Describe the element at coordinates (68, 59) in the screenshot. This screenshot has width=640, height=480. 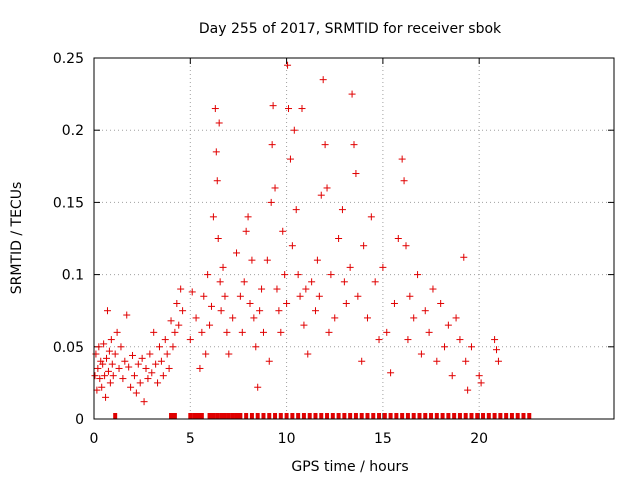
I see `y-tick-label: 0.25` at that location.